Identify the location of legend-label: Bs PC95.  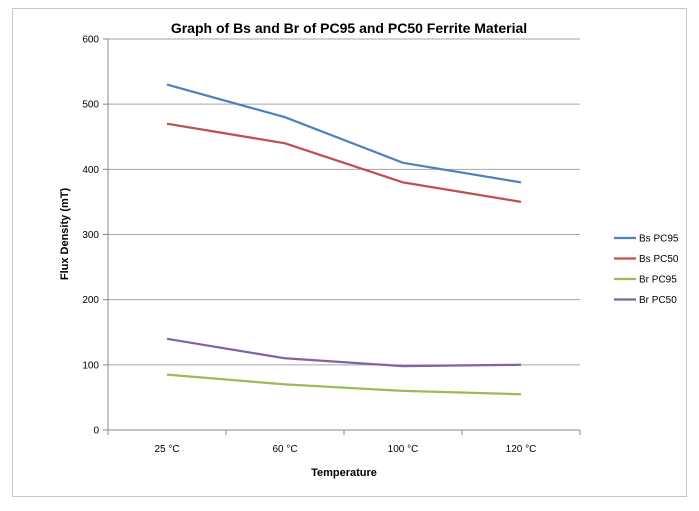
(659, 239).